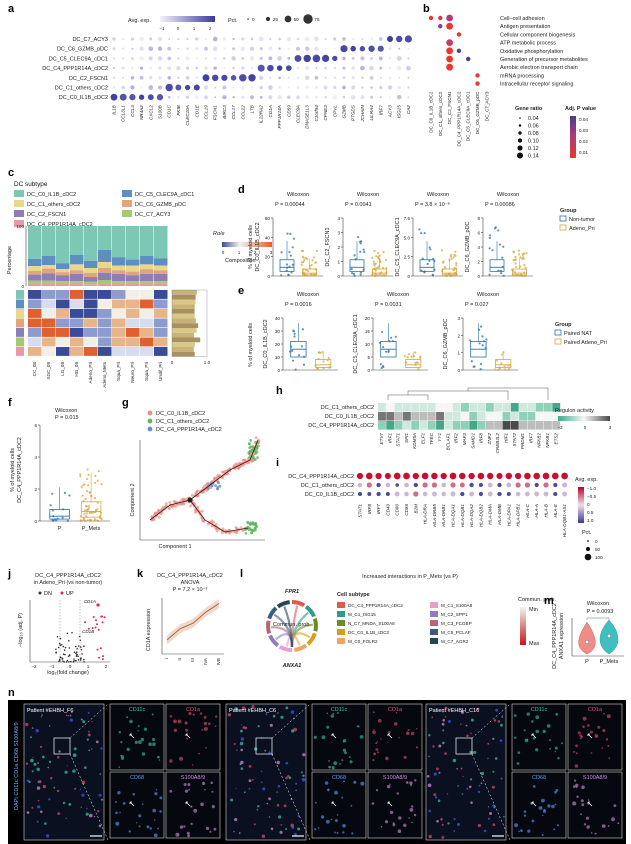  Describe the element at coordinates (380, 110) in the screenshot. I see `a-gene-label: IRF7` at that location.